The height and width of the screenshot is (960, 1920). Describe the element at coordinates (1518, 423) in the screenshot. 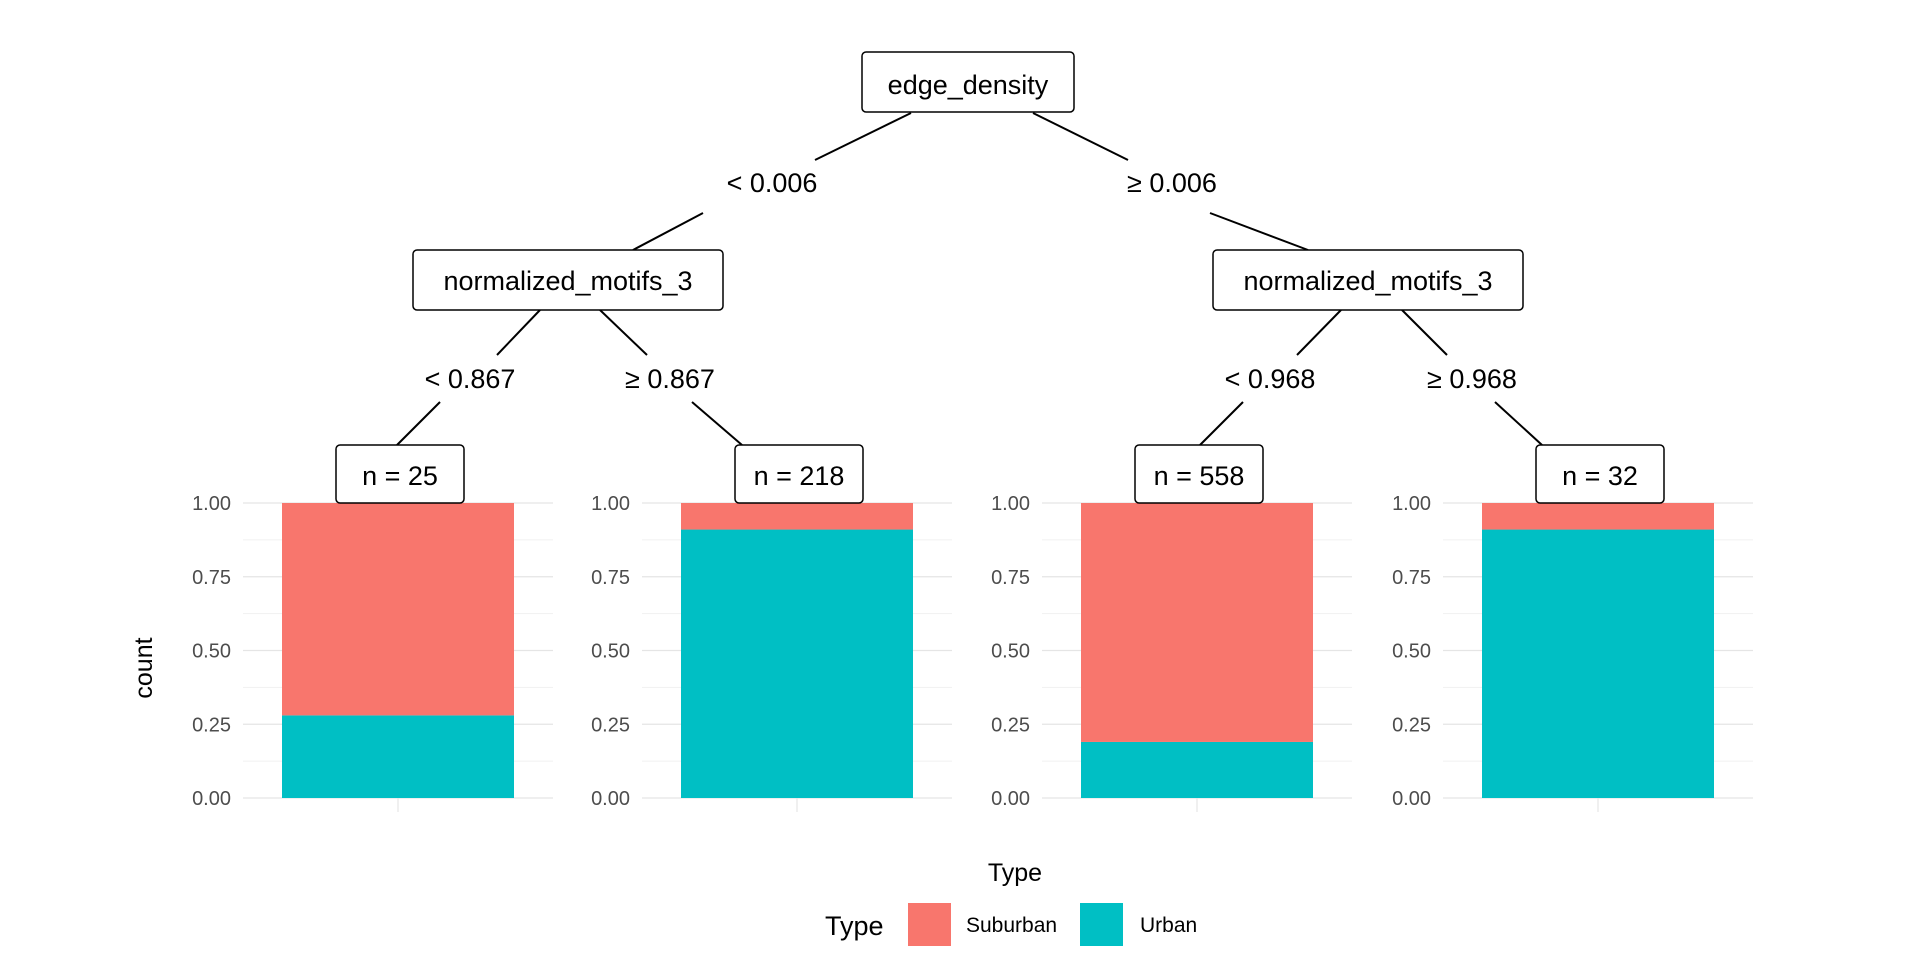

I see `edge-r-r-lower` at that location.